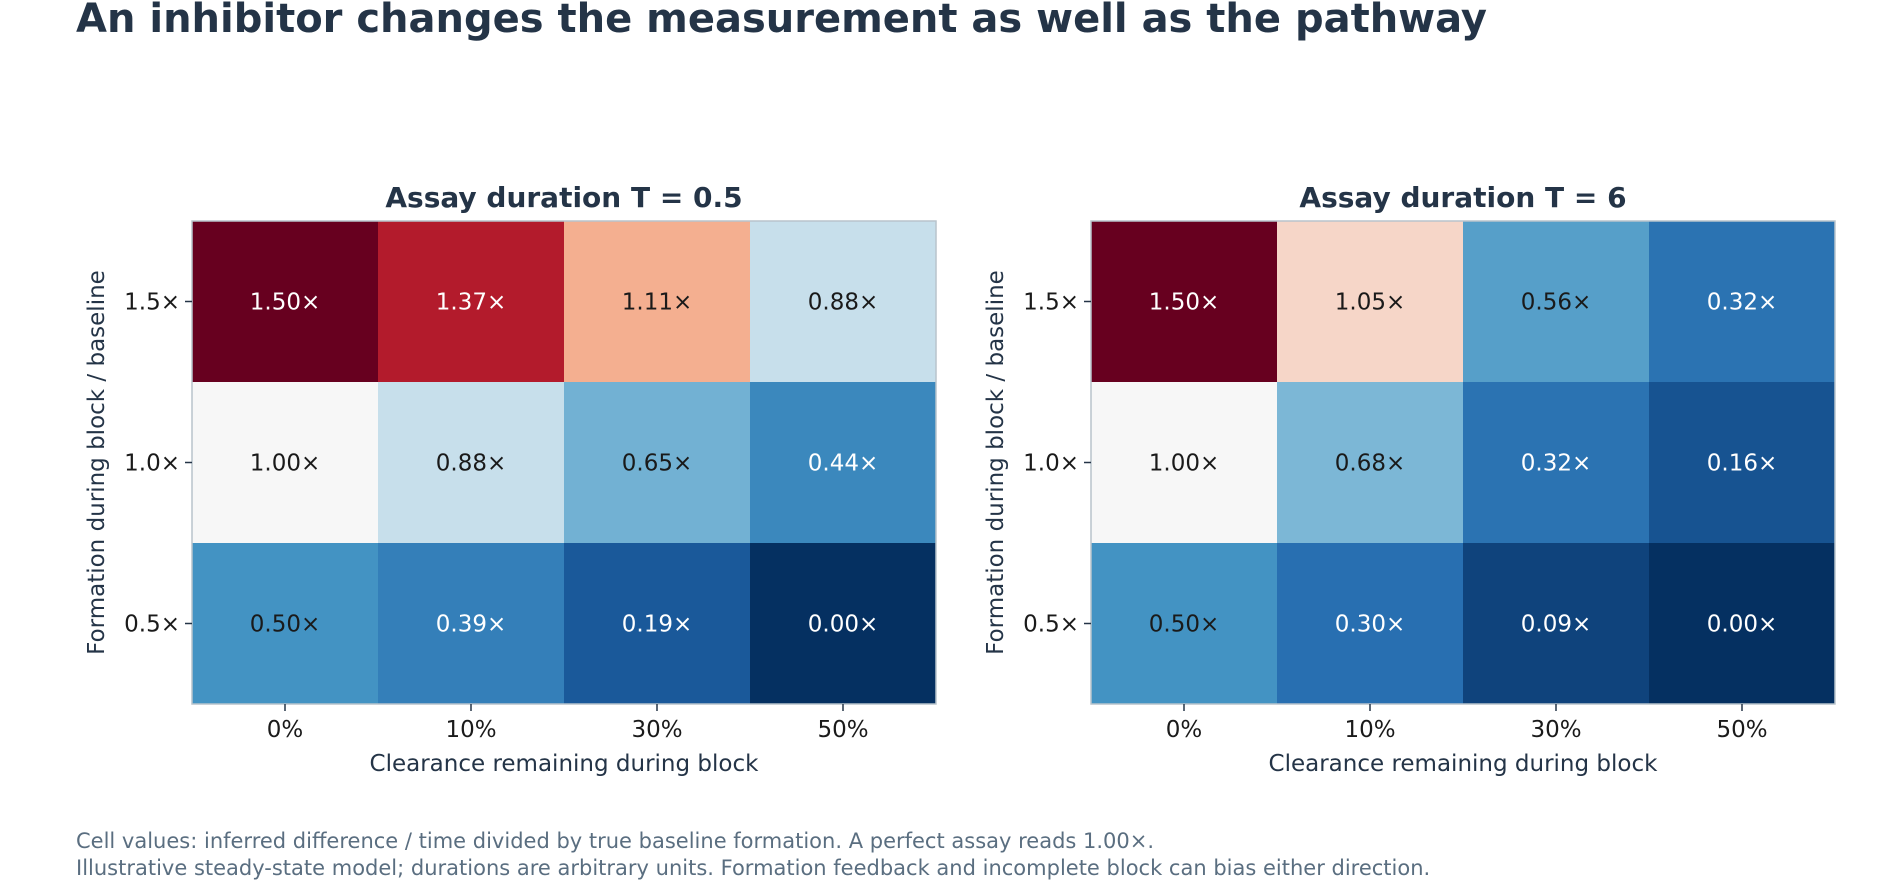  I want to click on cell-value-label: 0.09×, so click(1556, 625).